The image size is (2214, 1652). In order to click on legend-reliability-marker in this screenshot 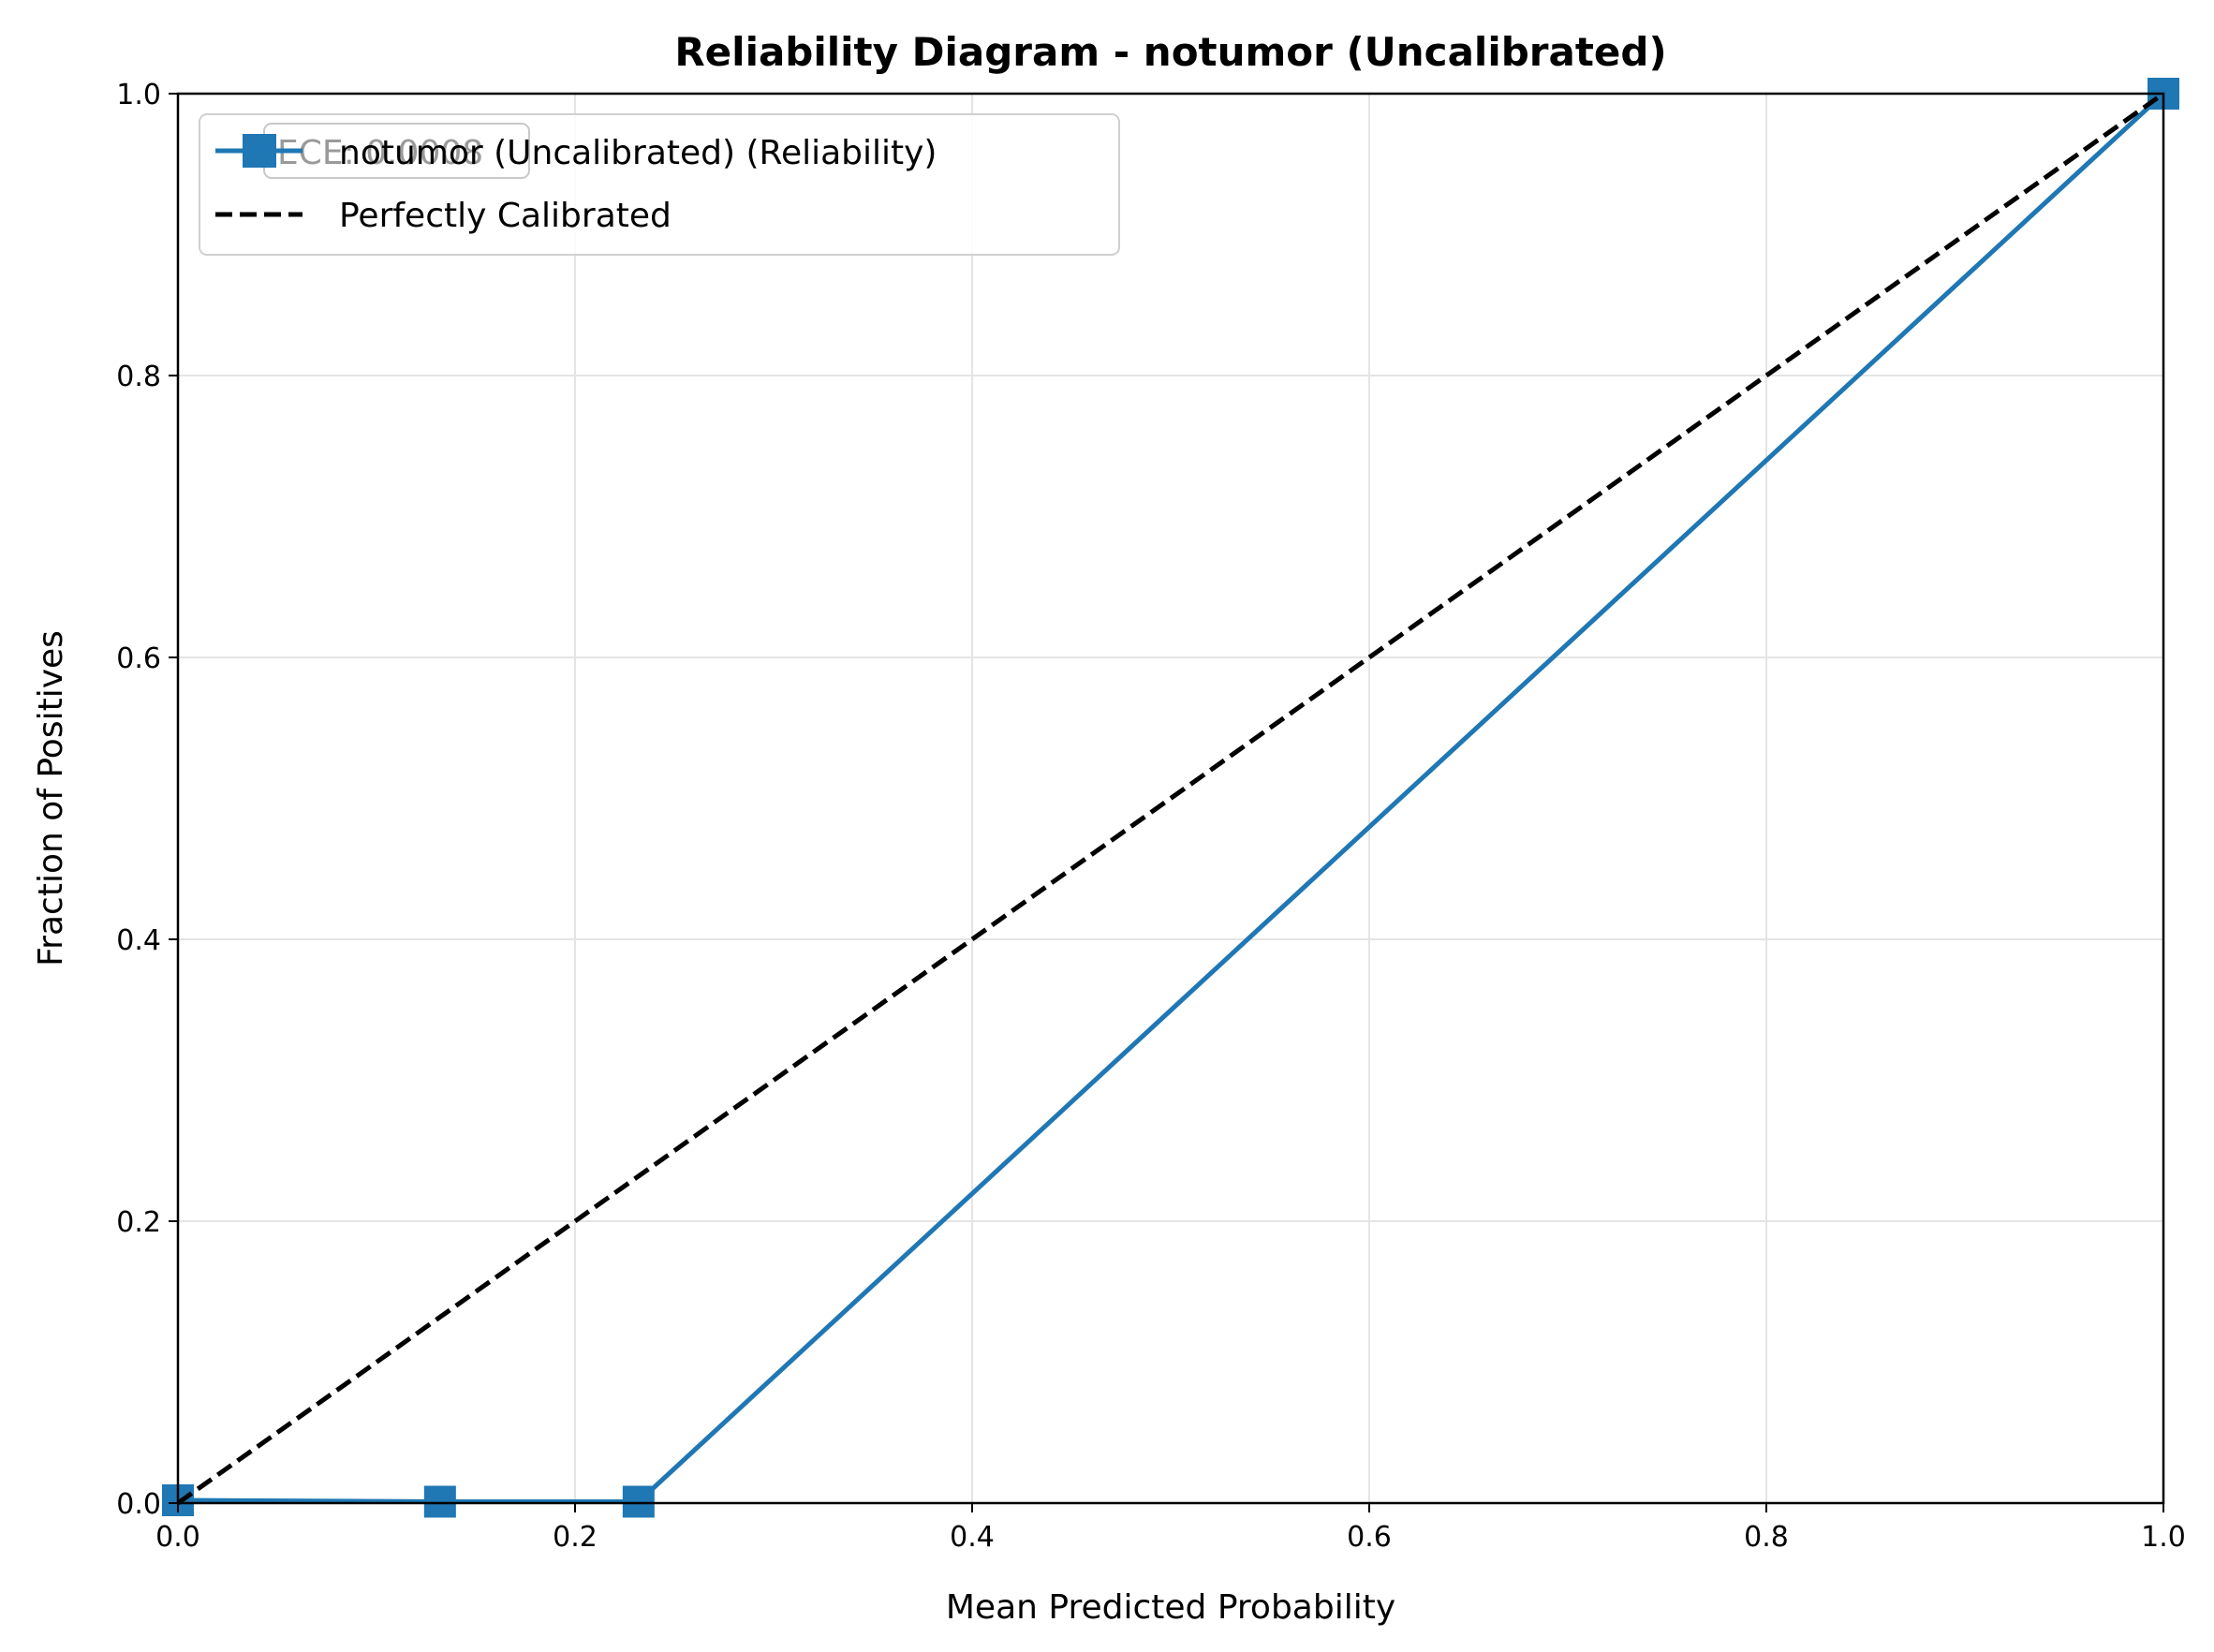, I will do `click(259, 151)`.